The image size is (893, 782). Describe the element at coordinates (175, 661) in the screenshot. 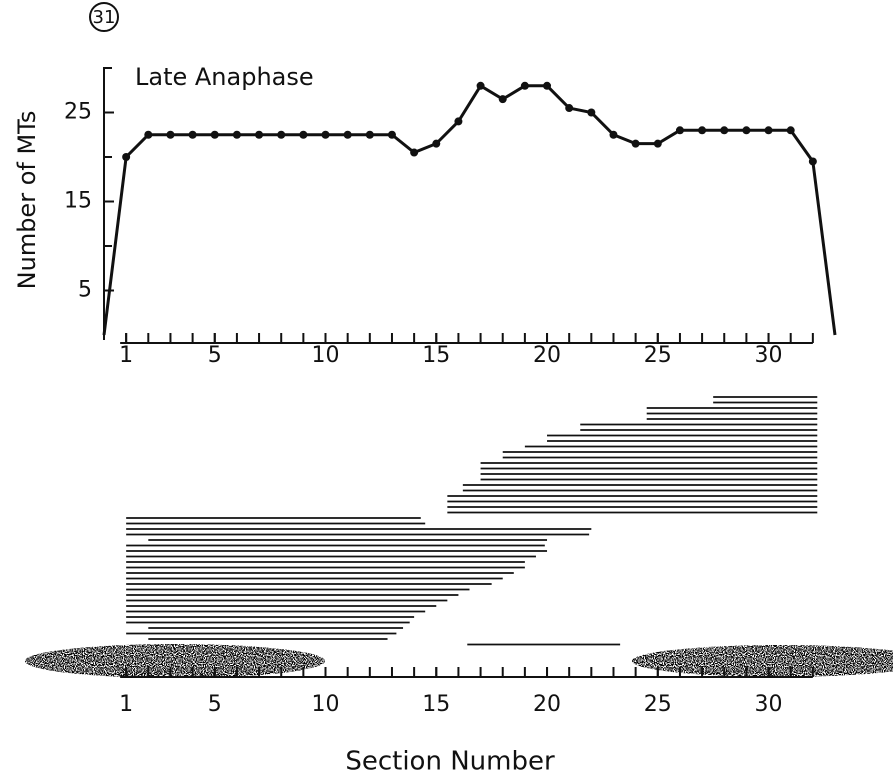

I see `chromosome-left` at that location.